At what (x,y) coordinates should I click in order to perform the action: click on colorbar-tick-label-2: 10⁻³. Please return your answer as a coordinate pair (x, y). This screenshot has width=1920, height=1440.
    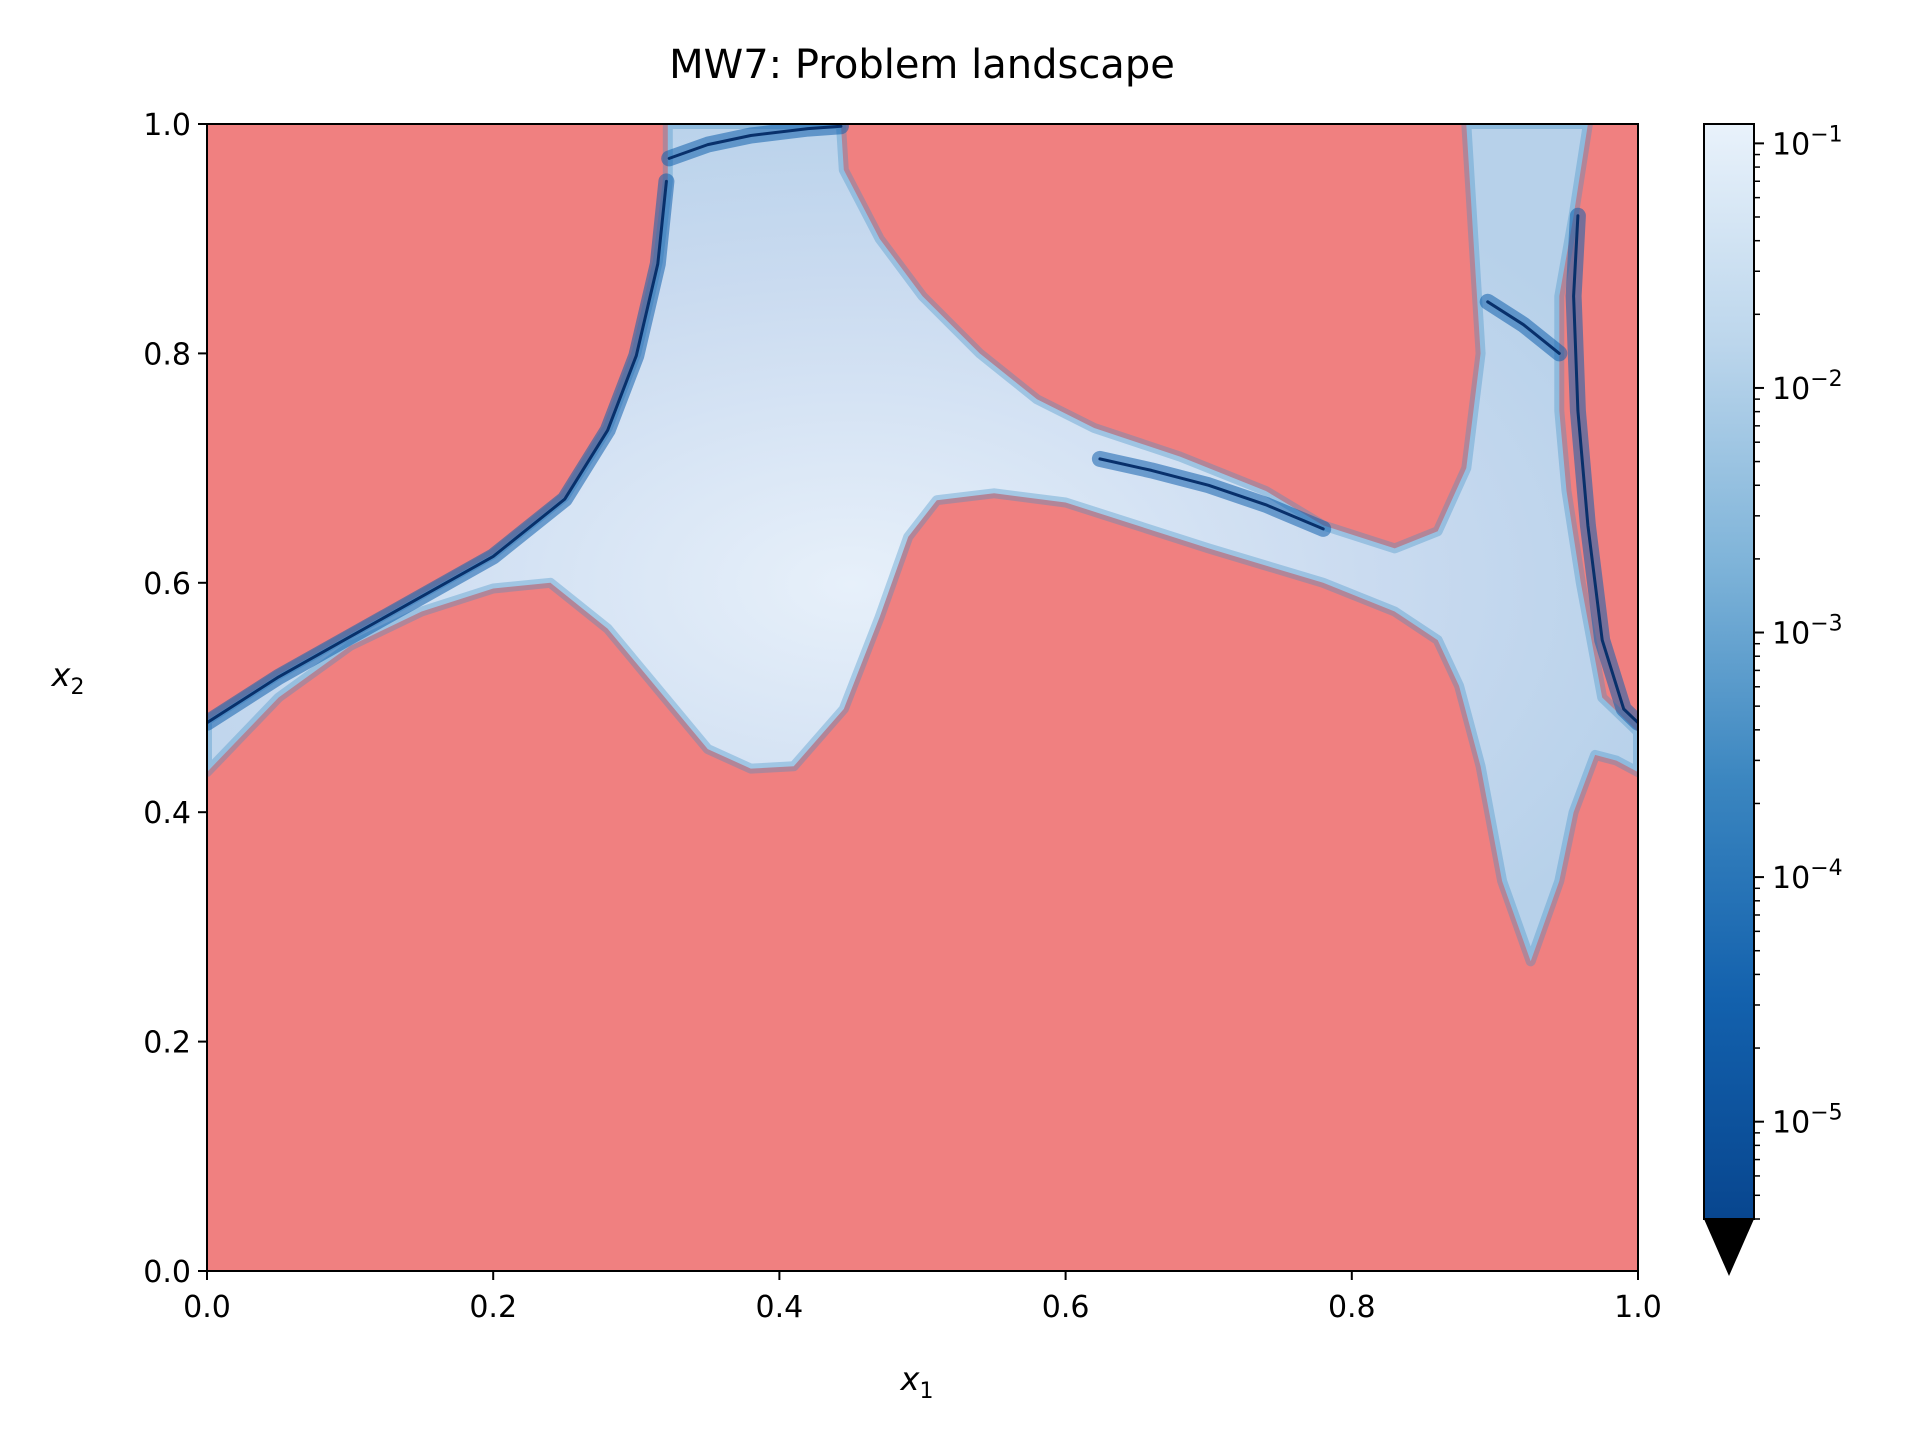
    Looking at the image, I should click on (1807, 632).